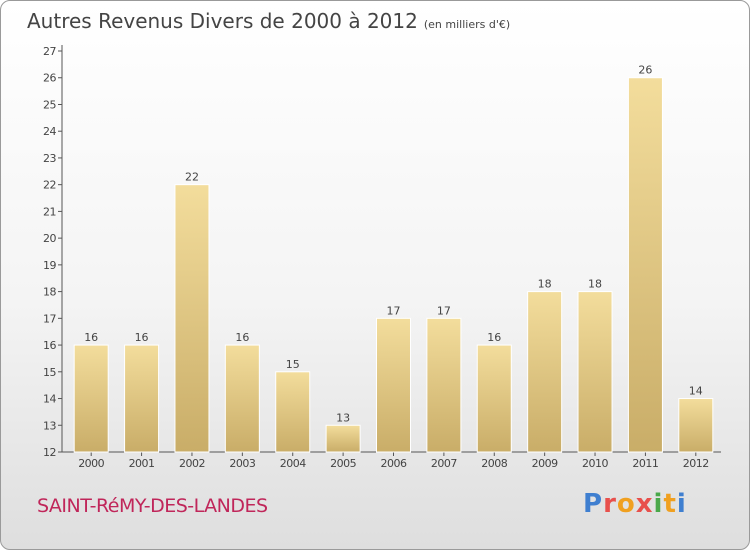 This screenshot has width=750, height=550. What do you see at coordinates (696, 391) in the screenshot?
I see `bar-value-label: 14` at bounding box center [696, 391].